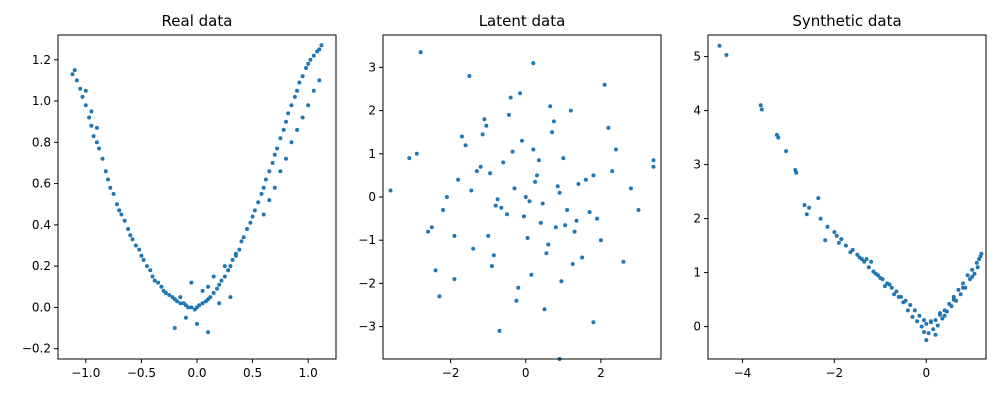 This screenshot has height=400, width=1000. I want to click on y-tick-label: 4, so click(697, 111).